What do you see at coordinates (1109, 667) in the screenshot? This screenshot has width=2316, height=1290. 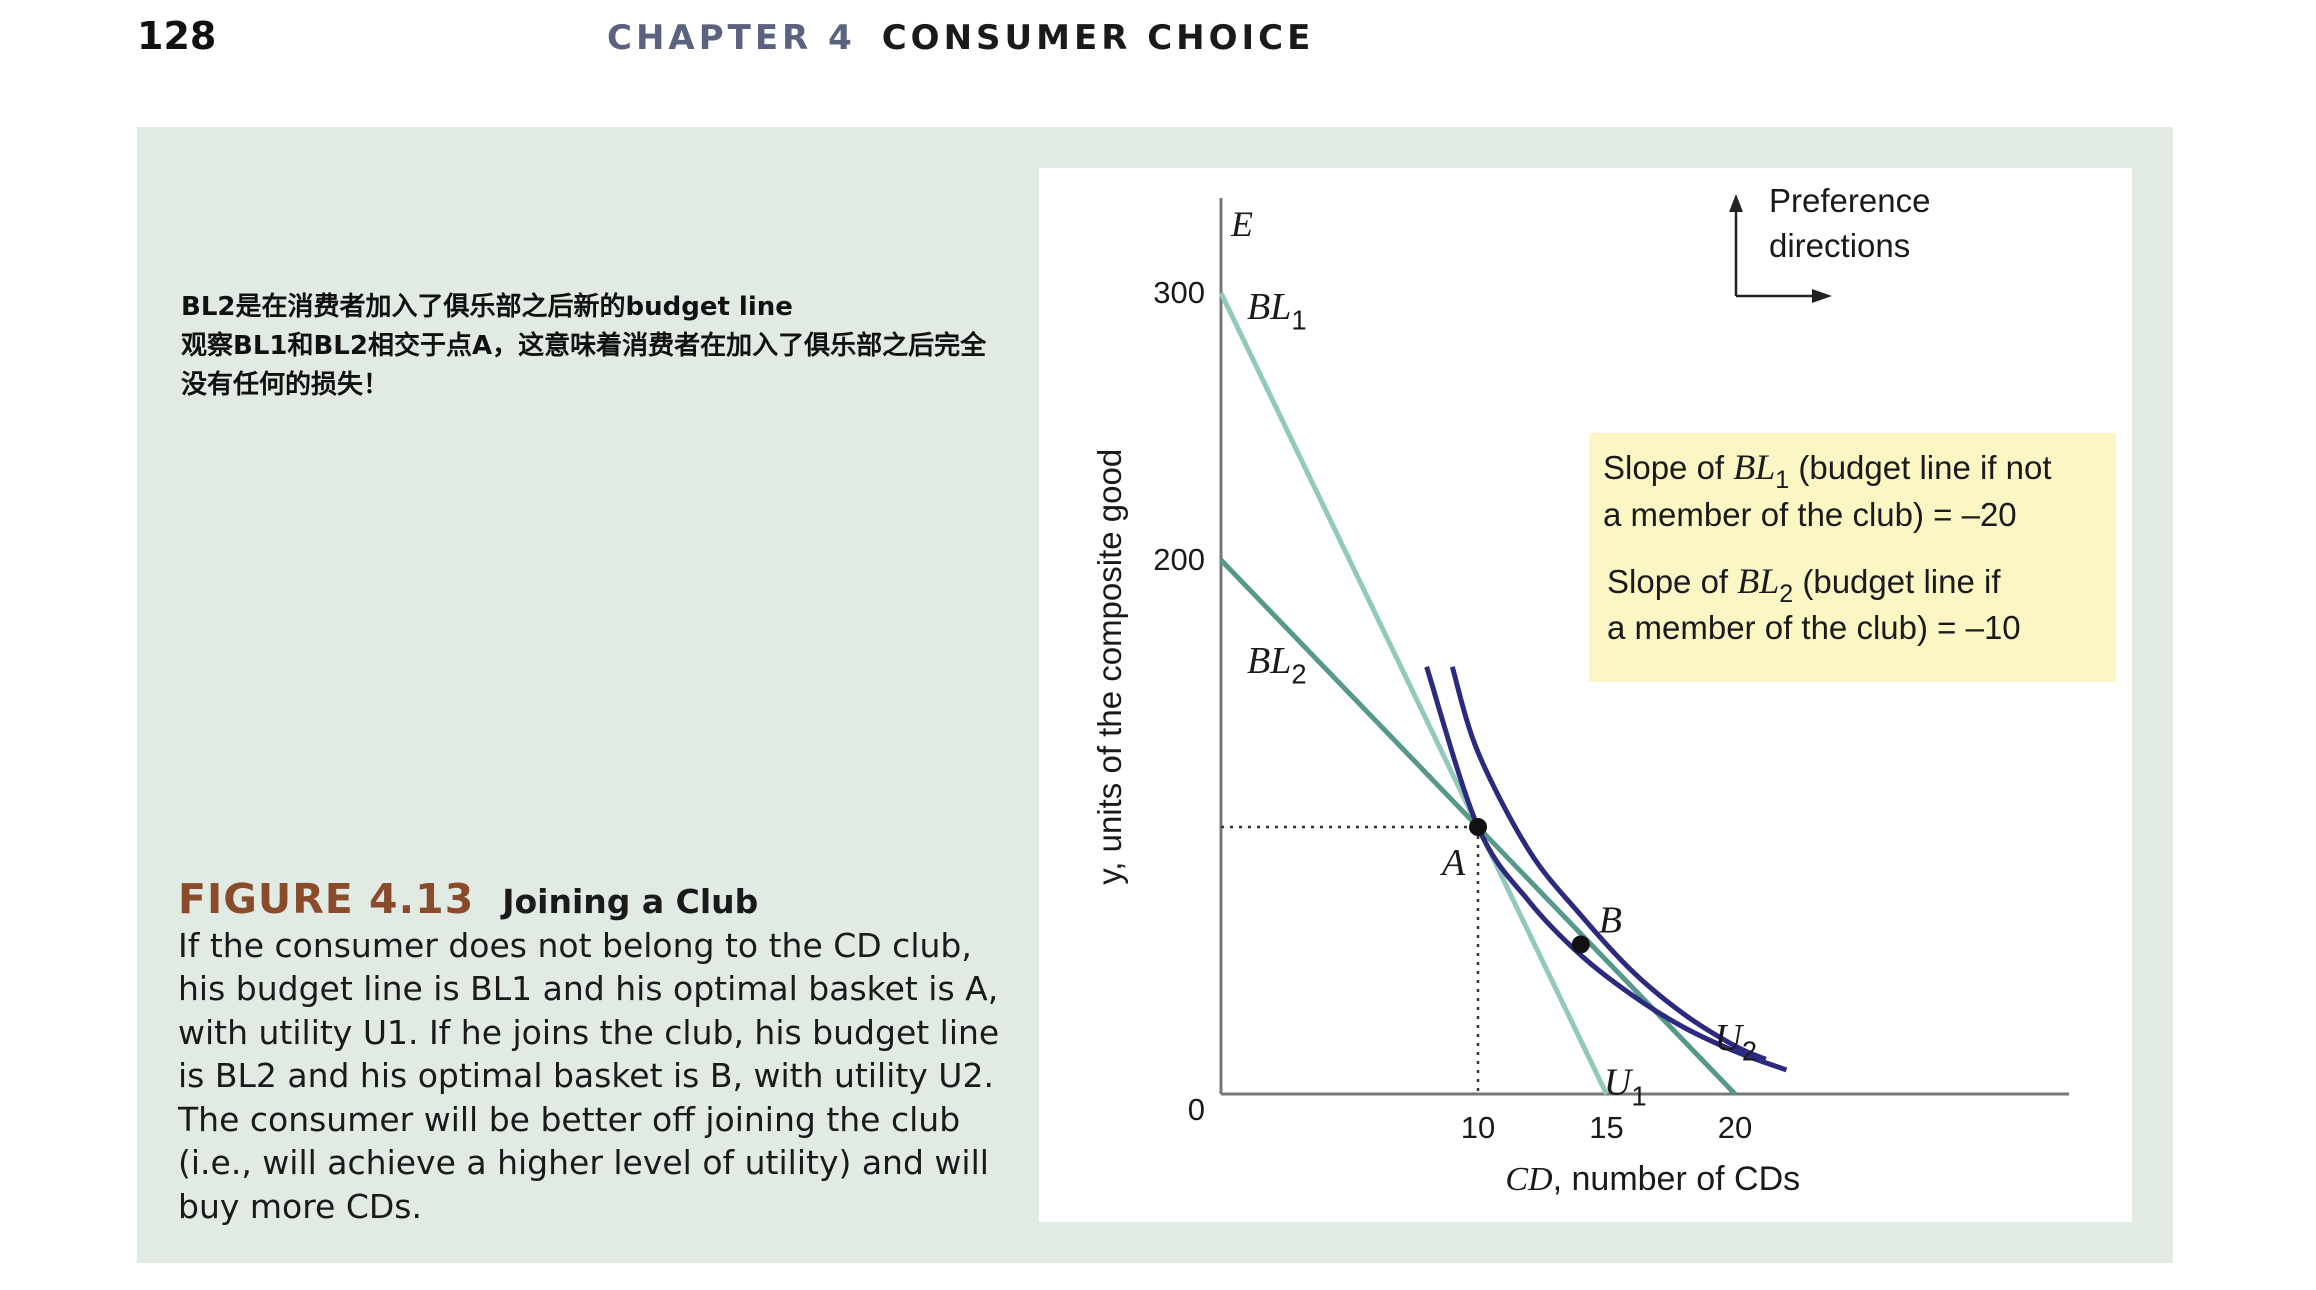 I see `y-axis-title: y, units of the composite good` at bounding box center [1109, 667].